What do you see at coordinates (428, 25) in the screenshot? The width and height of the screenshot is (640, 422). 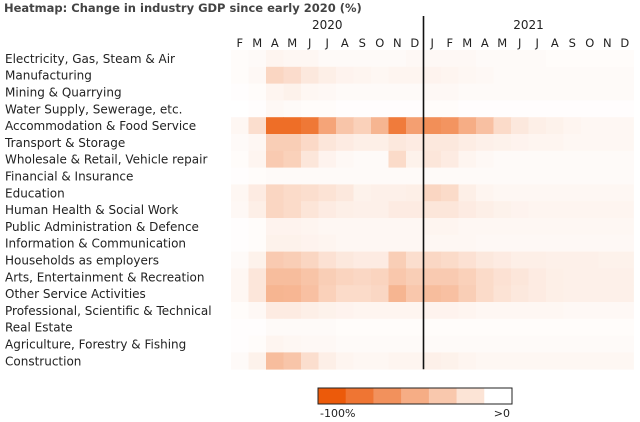 I see `year-labels: 2020 2021` at bounding box center [428, 25].